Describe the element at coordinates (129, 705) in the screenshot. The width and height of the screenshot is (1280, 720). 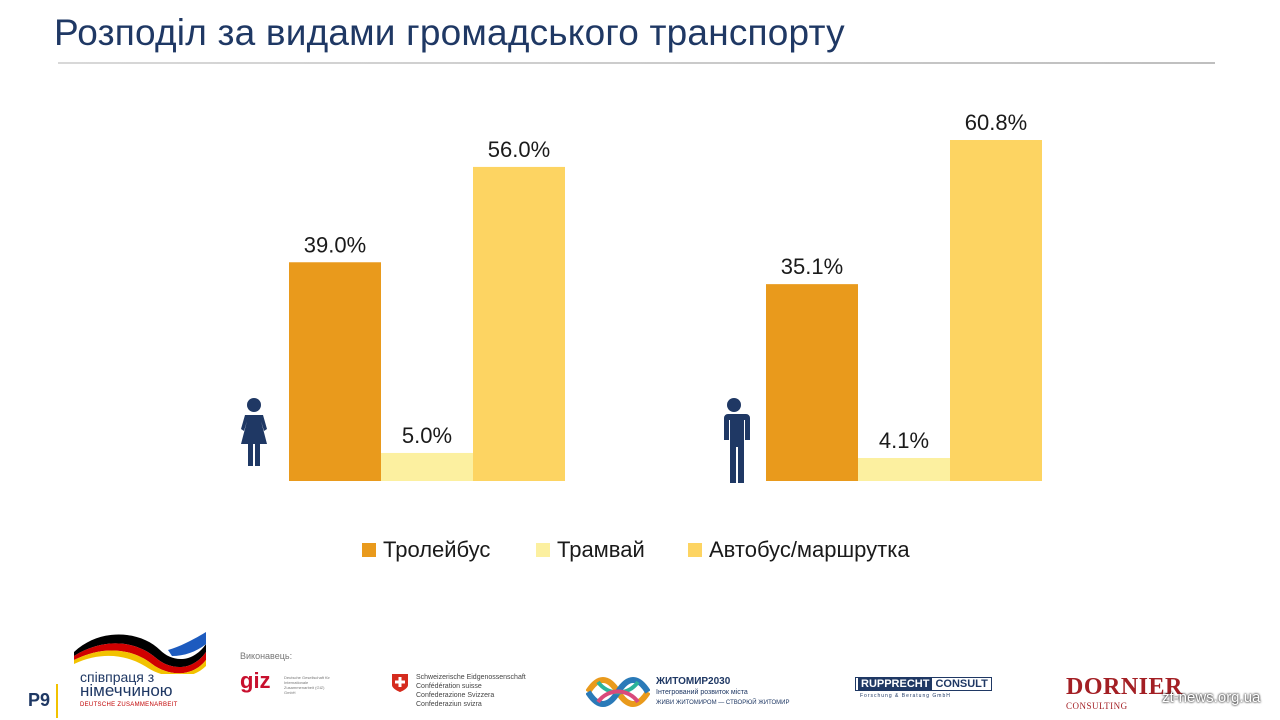
I see `coop-line-3: DEUTSCHE ZUSAMMENARBEIT` at that location.